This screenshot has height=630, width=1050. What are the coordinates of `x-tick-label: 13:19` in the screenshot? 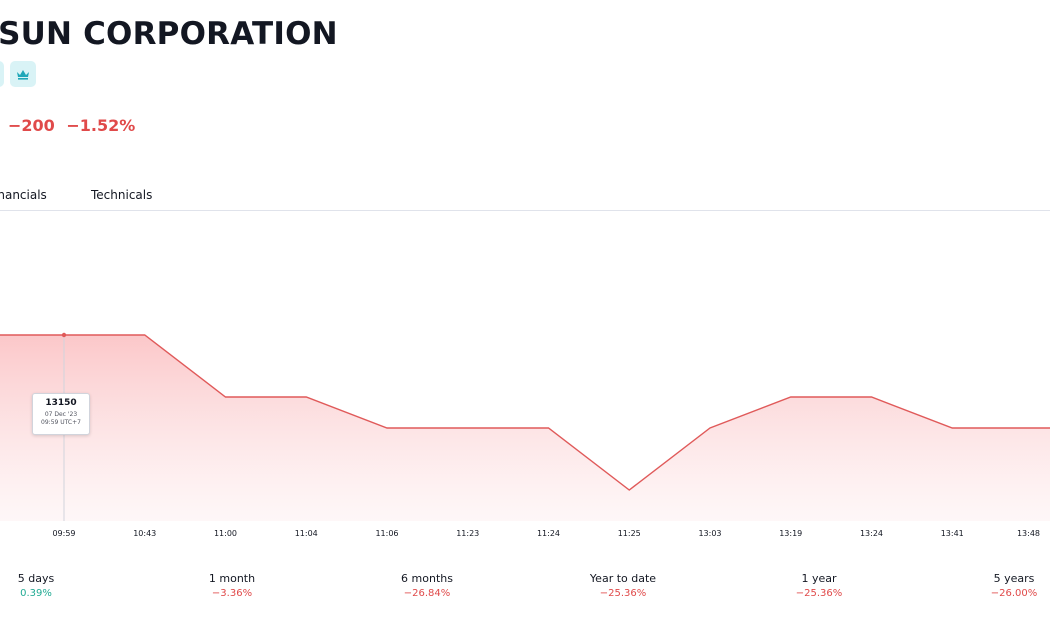 It's located at (790, 533).